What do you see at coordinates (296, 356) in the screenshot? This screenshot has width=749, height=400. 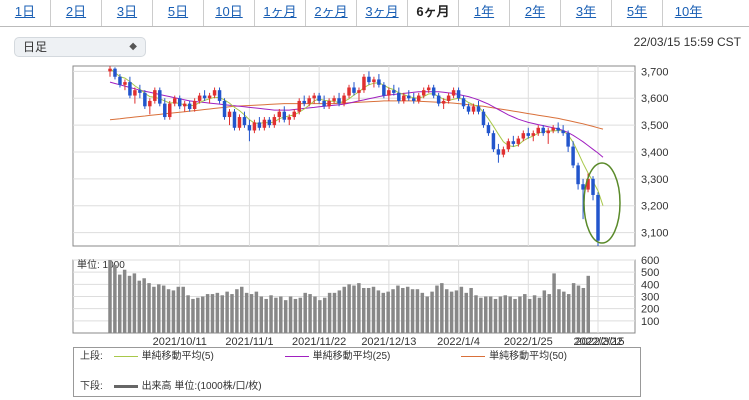 I see `legend-swatch-sma25` at bounding box center [296, 356].